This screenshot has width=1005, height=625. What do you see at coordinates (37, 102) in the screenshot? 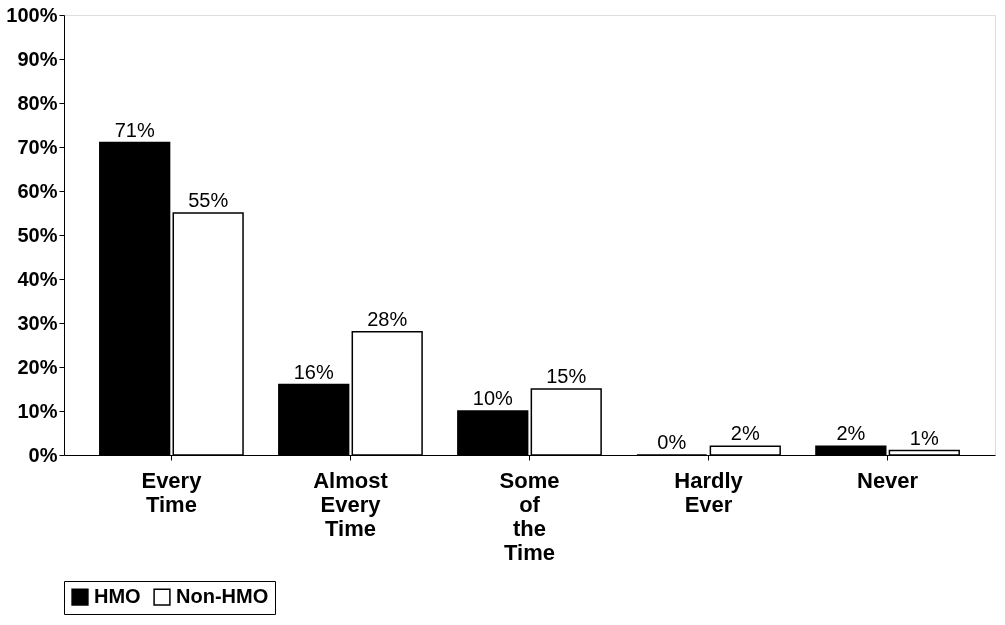
I see `y-tick-label: 80%` at bounding box center [37, 102].